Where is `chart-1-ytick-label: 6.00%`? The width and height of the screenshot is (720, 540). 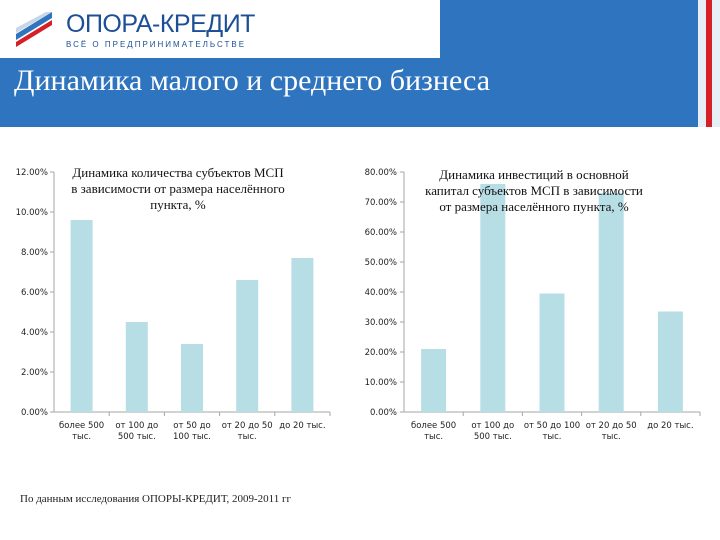 chart-1-ytick-label: 6.00% is located at coordinates (34, 293).